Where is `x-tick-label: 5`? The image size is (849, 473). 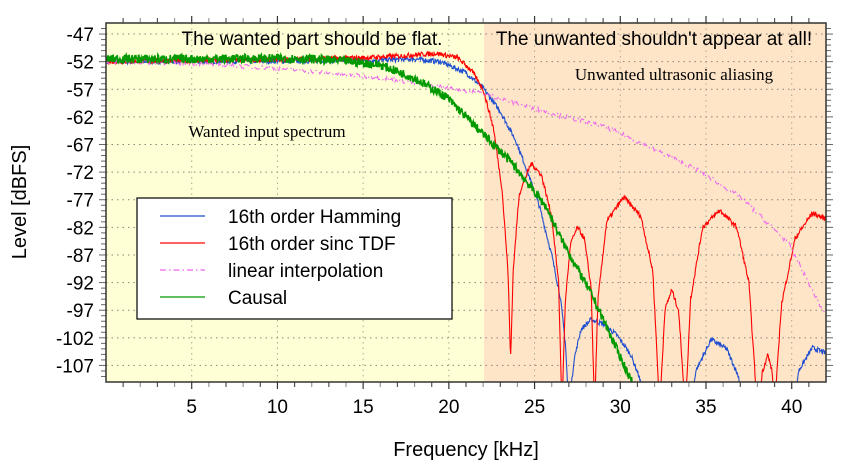
x-tick-label: 5 is located at coordinates (191, 407).